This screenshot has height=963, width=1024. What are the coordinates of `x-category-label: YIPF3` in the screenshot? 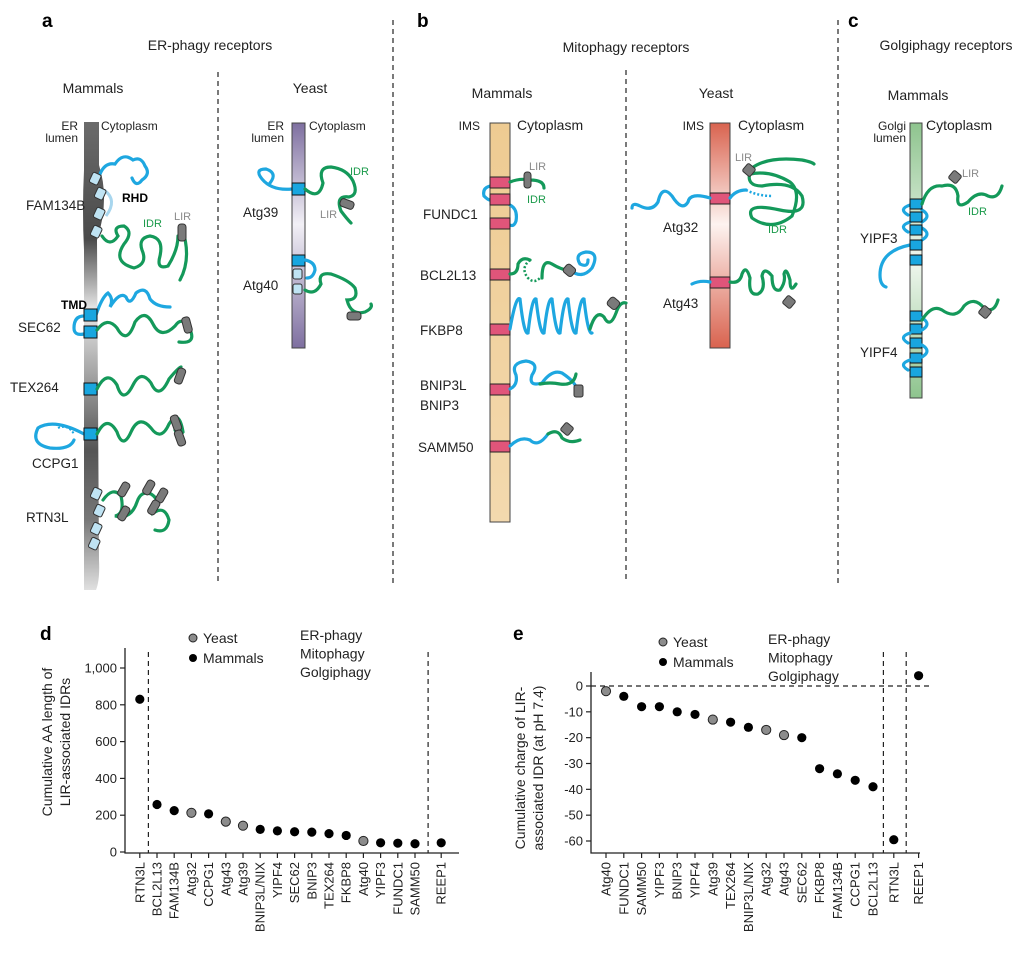 It's located at (659, 880).